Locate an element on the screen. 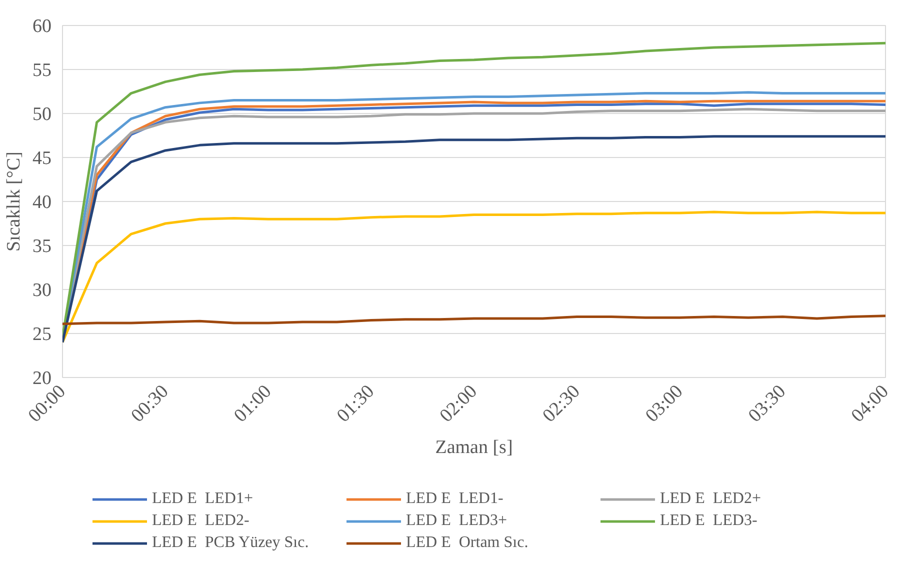 This screenshot has height=588, width=920. legend-label: LED E LED2- is located at coordinates (201, 521).